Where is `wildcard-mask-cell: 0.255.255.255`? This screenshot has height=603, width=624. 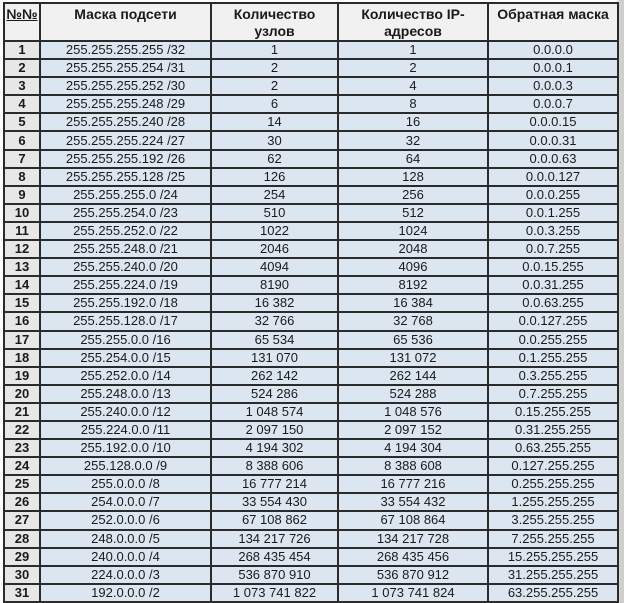
wildcard-mask-cell: 0.255.255.255 is located at coordinates (553, 484).